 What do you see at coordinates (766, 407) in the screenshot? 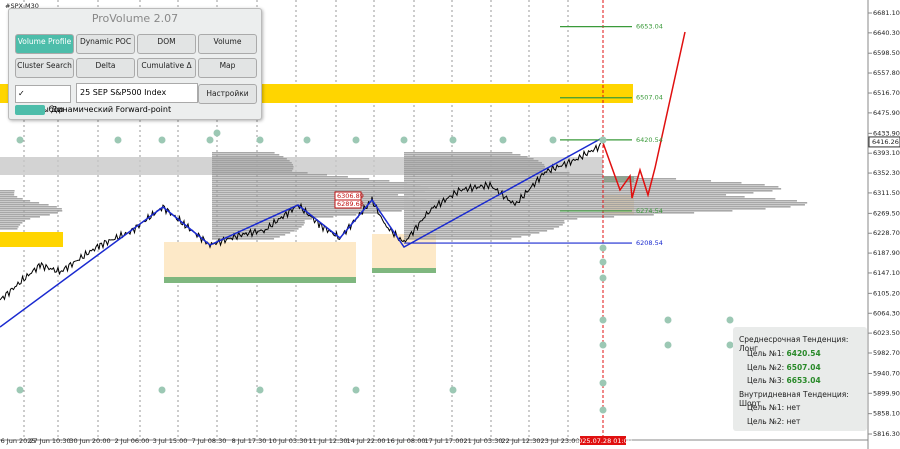
I see `target-label: Цель №1:` at bounding box center [766, 407].